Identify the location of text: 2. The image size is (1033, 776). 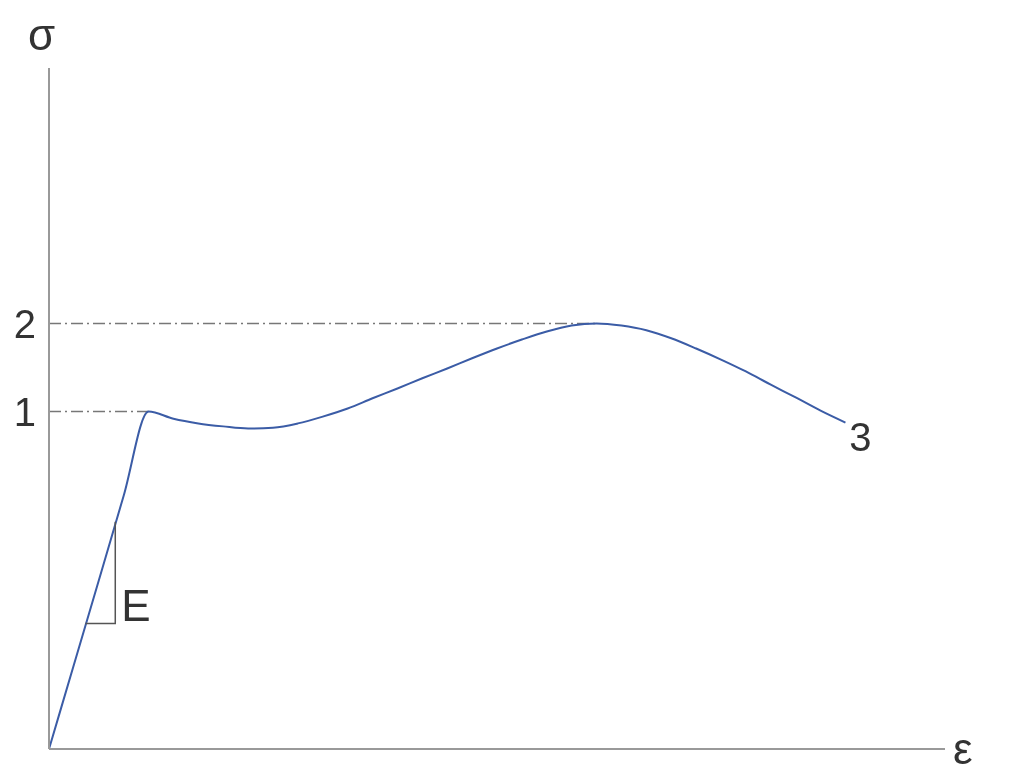
(24, 323).